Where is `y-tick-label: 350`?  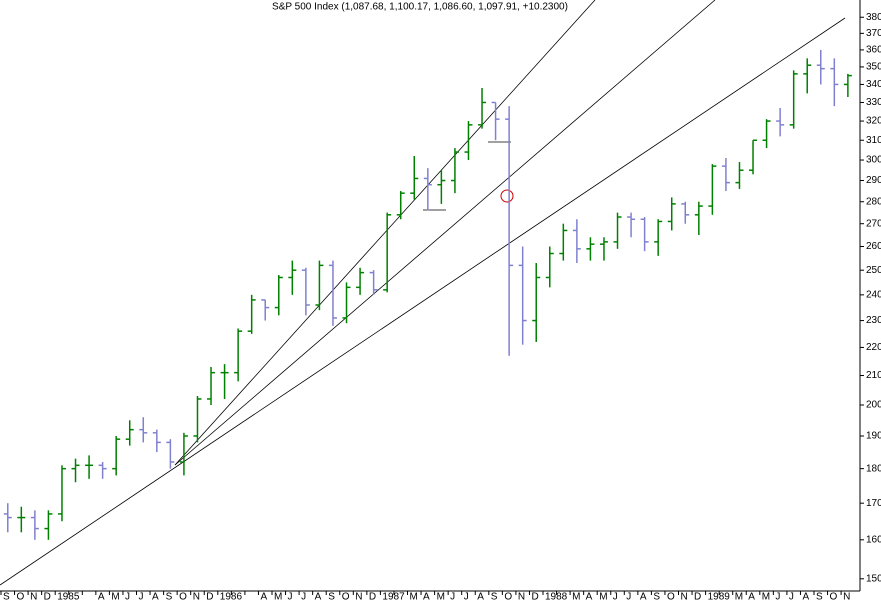
y-tick-label: 350 is located at coordinates (873, 67).